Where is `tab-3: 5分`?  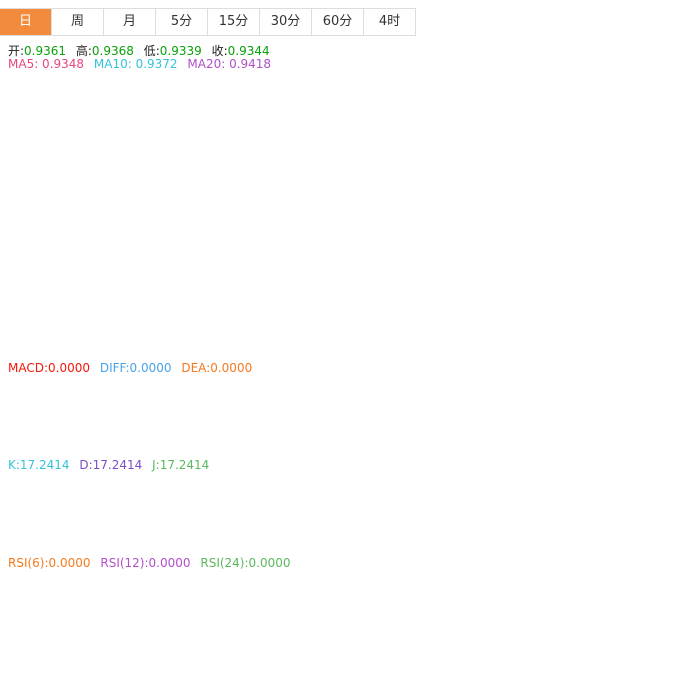
tab-3: 5分 is located at coordinates (182, 22).